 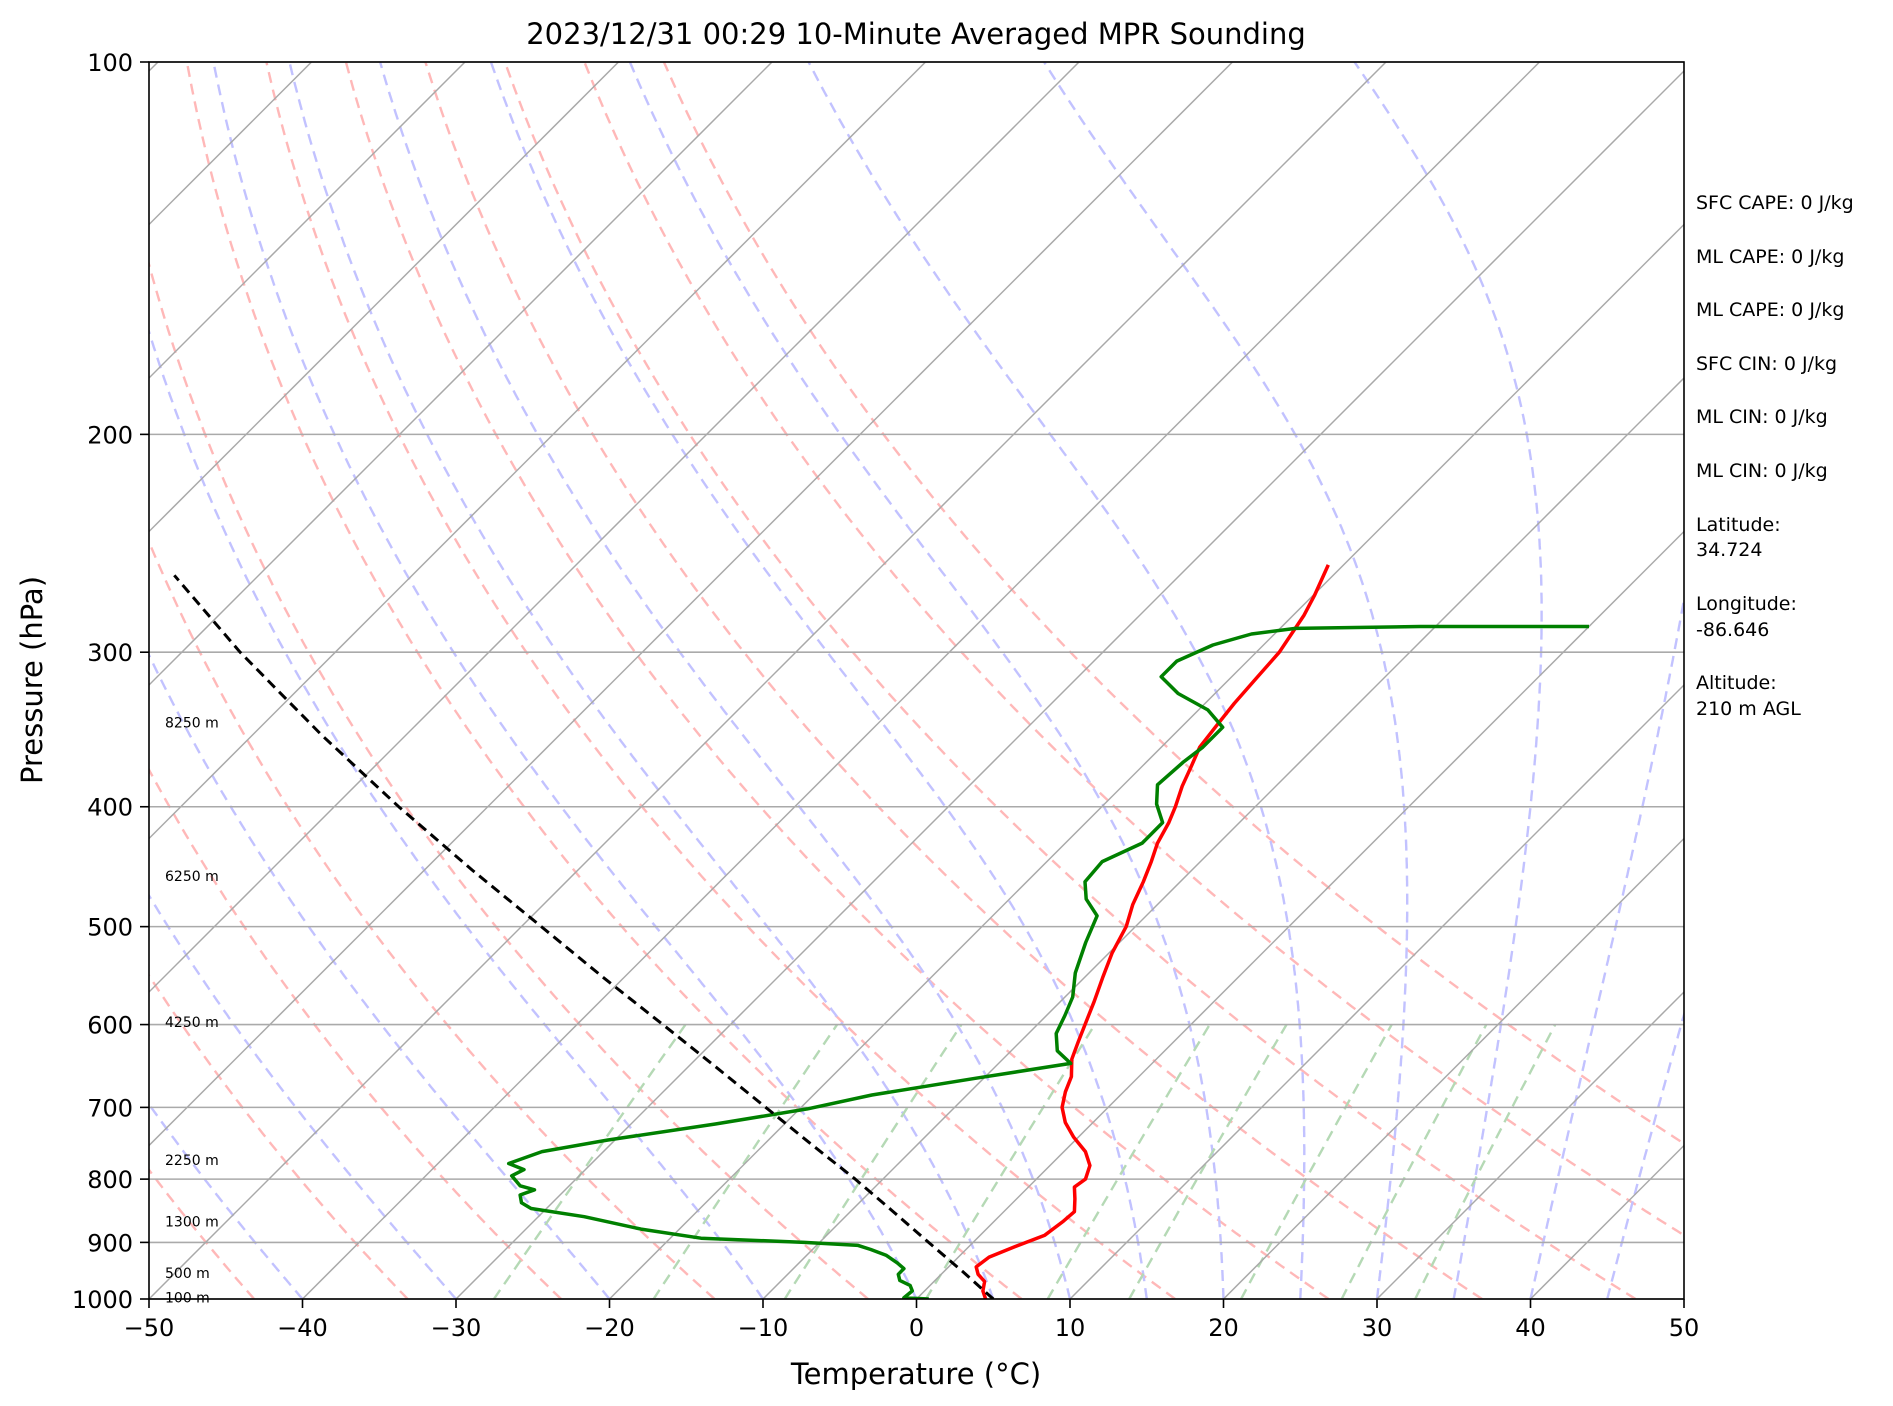 What do you see at coordinates (1223, 1328) in the screenshot?
I see `x-tick-label: 20` at bounding box center [1223, 1328].